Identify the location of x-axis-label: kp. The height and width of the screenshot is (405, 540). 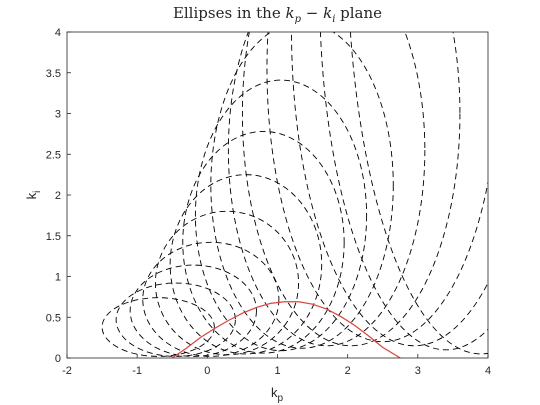
(277, 394).